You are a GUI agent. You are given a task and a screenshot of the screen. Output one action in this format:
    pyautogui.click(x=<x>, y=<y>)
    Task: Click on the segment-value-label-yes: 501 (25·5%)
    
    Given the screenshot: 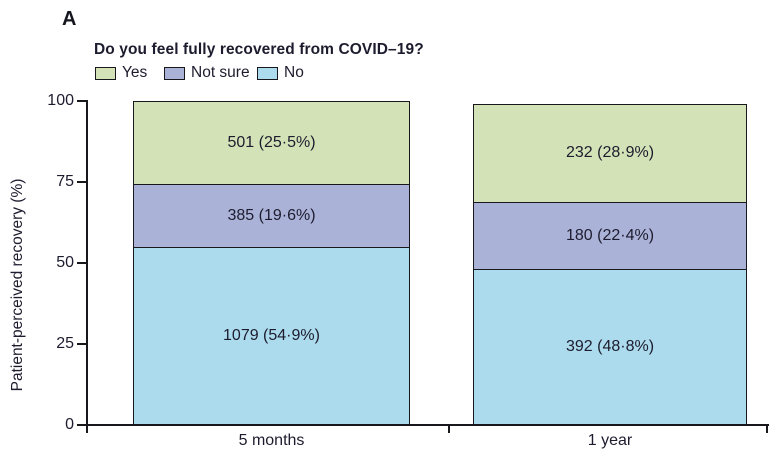 What is the action you would take?
    pyautogui.click(x=271, y=142)
    